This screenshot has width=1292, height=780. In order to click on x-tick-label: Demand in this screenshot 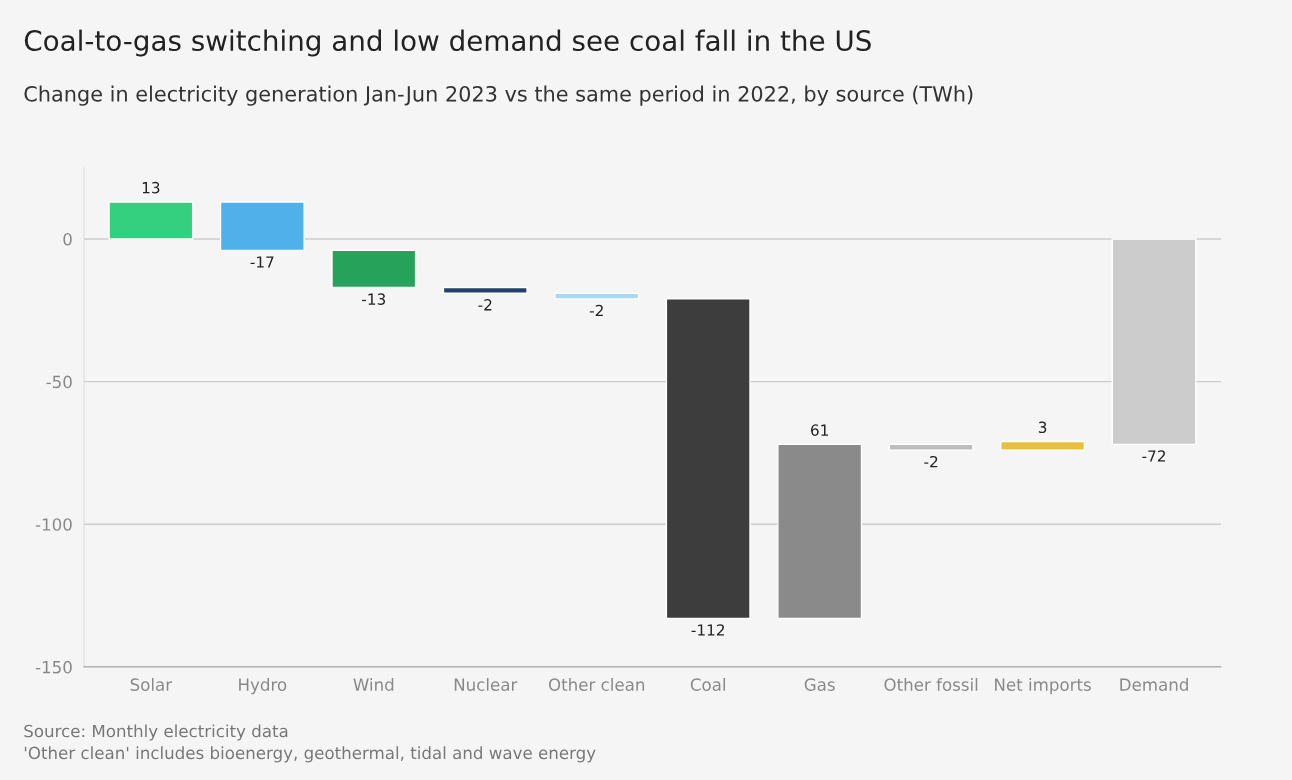, I will do `click(1154, 684)`.